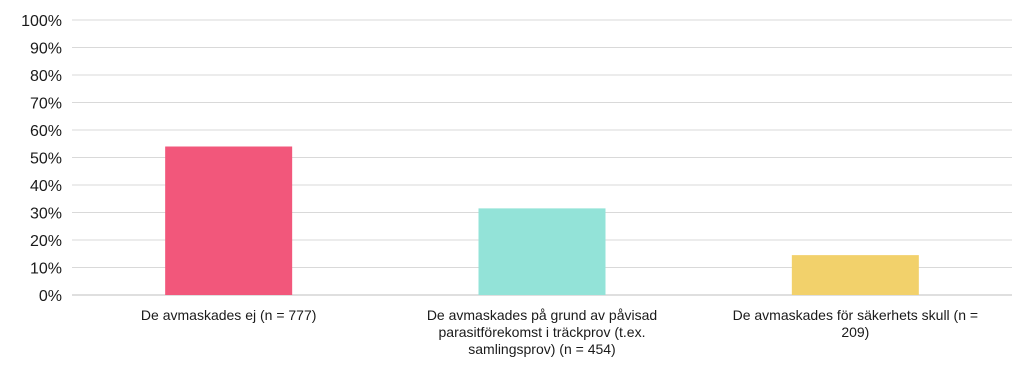 Image resolution: width=1022 pixels, height=370 pixels. What do you see at coordinates (41, 21) in the screenshot?
I see `y-tick-label: 100%` at bounding box center [41, 21].